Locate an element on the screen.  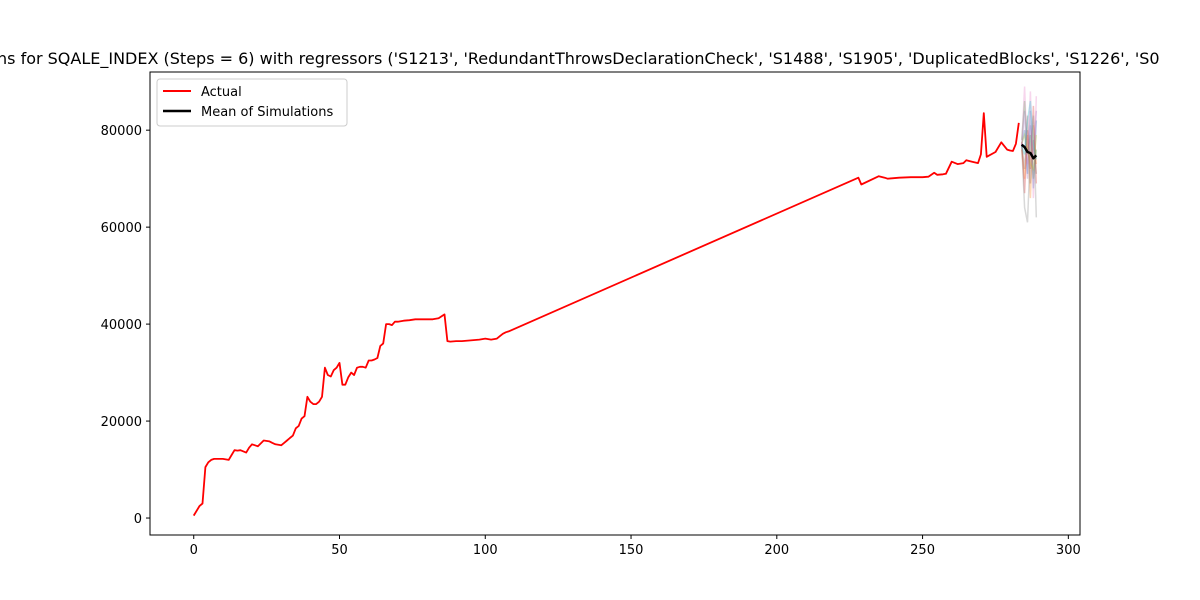
legend: Actual Mean of Simulations is located at coordinates (252, 102).